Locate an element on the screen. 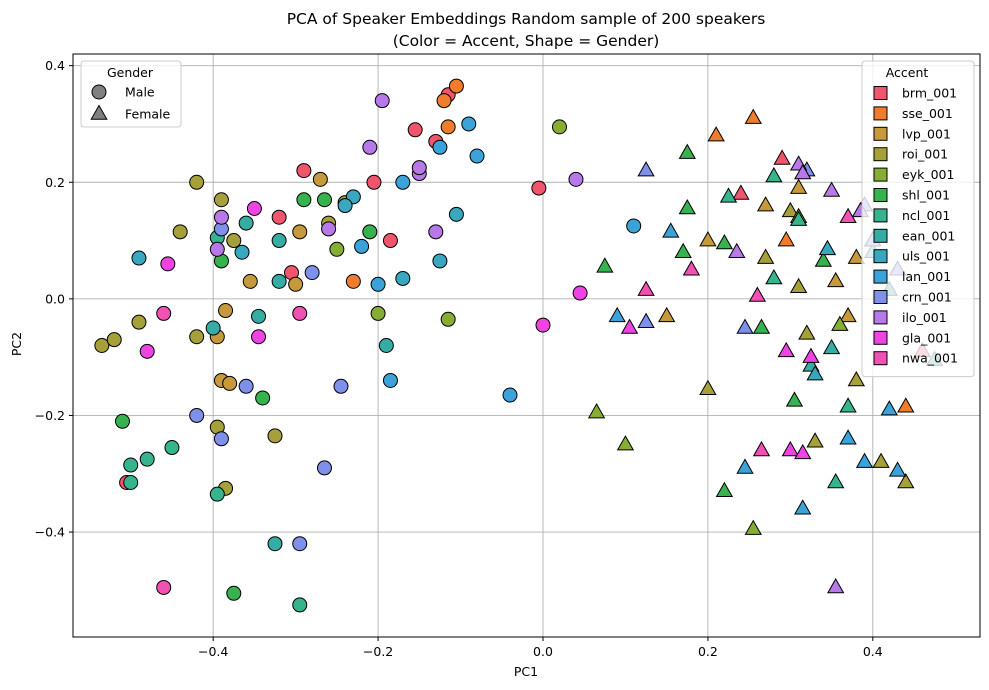  x-axis-ticks: −0.4 −0.2 0.0 0.2 0.4 is located at coordinates (540, 648).